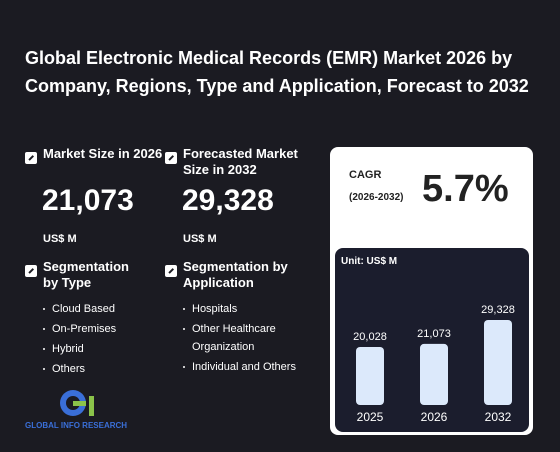 The image size is (560, 452). Describe the element at coordinates (83, 309) in the screenshot. I see `segment-item: Cloud Based` at that location.